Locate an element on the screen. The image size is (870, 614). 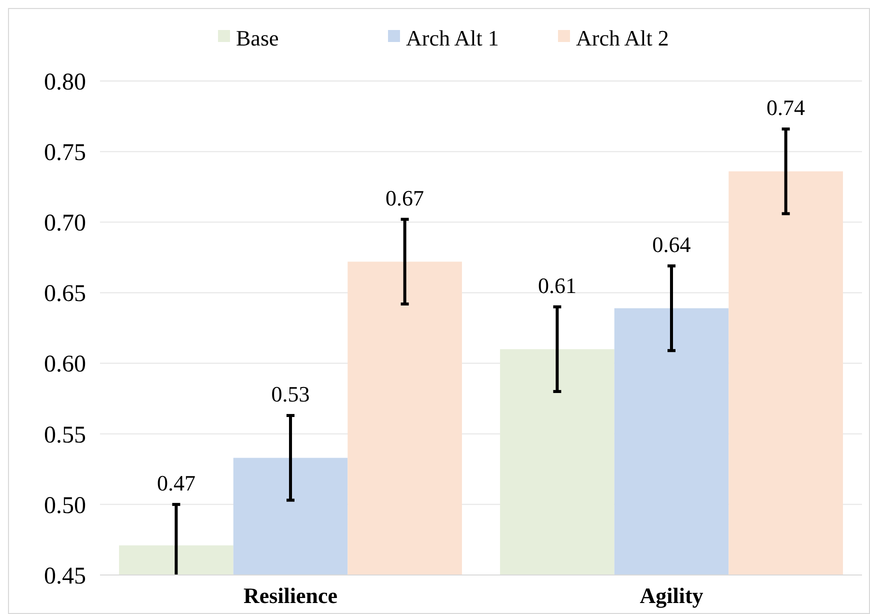
legend-label: Arch Alt 1 is located at coordinates (452, 38).